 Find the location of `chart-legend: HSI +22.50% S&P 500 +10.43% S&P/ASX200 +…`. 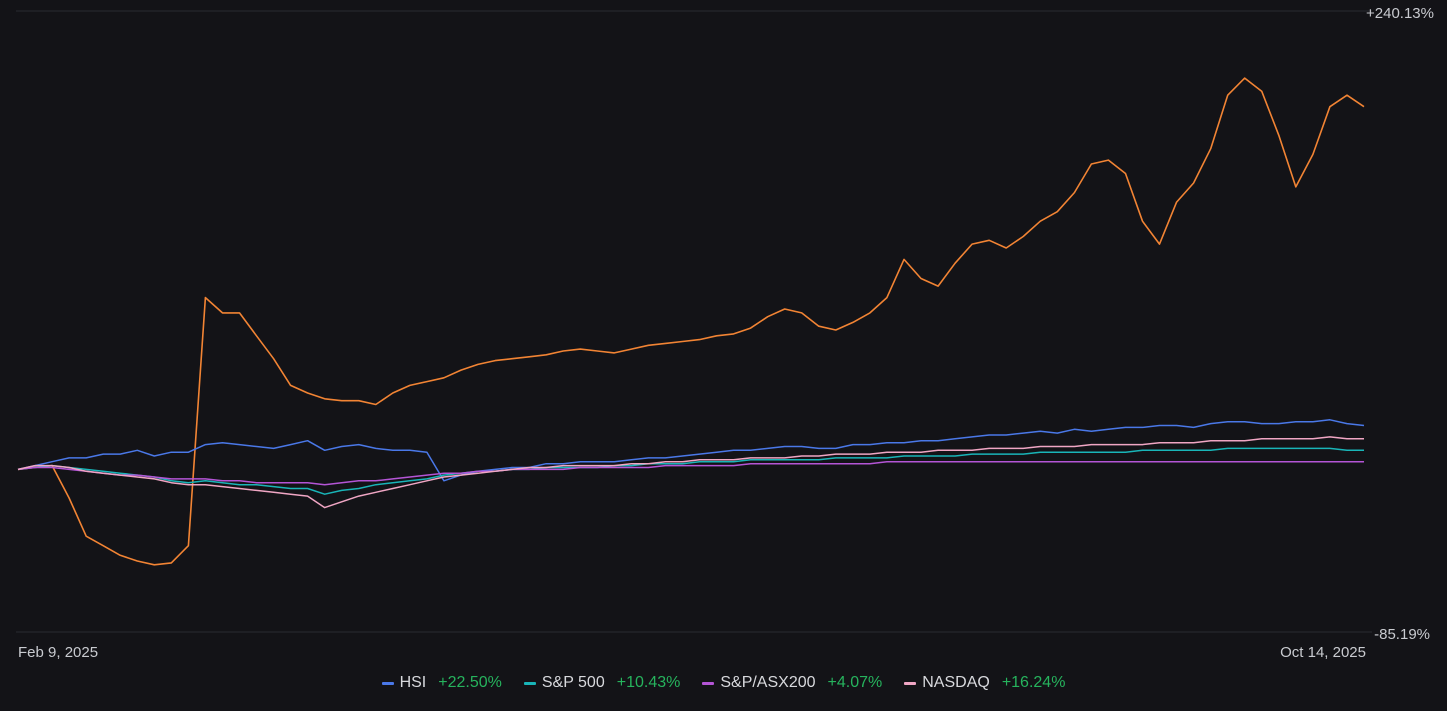

chart-legend: HSI +22.50% S&P 500 +10.43% S&P/ASX200 +… is located at coordinates (723, 683).